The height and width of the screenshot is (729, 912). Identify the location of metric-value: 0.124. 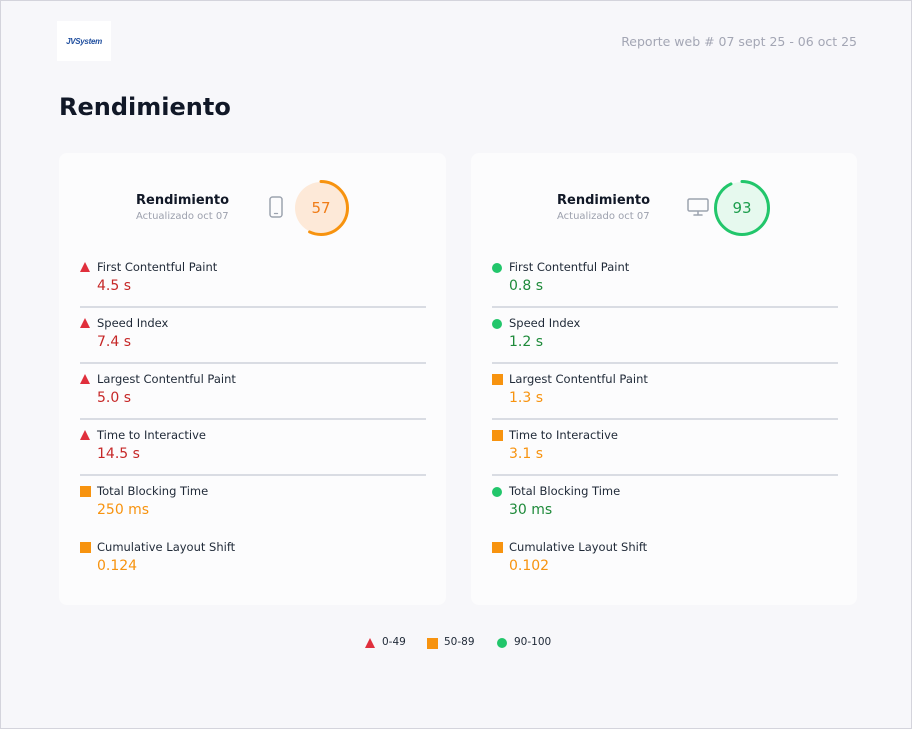
(117, 566).